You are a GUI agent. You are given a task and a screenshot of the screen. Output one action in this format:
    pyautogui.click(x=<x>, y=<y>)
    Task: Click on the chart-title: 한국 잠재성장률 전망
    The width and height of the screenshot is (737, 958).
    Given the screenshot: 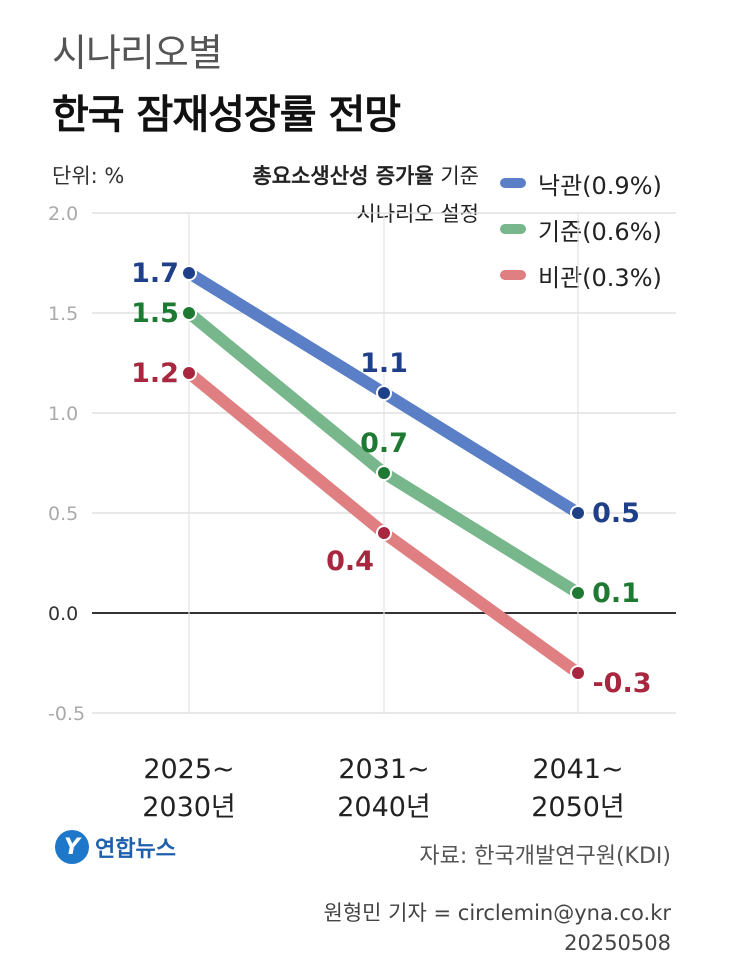 What is the action you would take?
    pyautogui.click(x=226, y=115)
    